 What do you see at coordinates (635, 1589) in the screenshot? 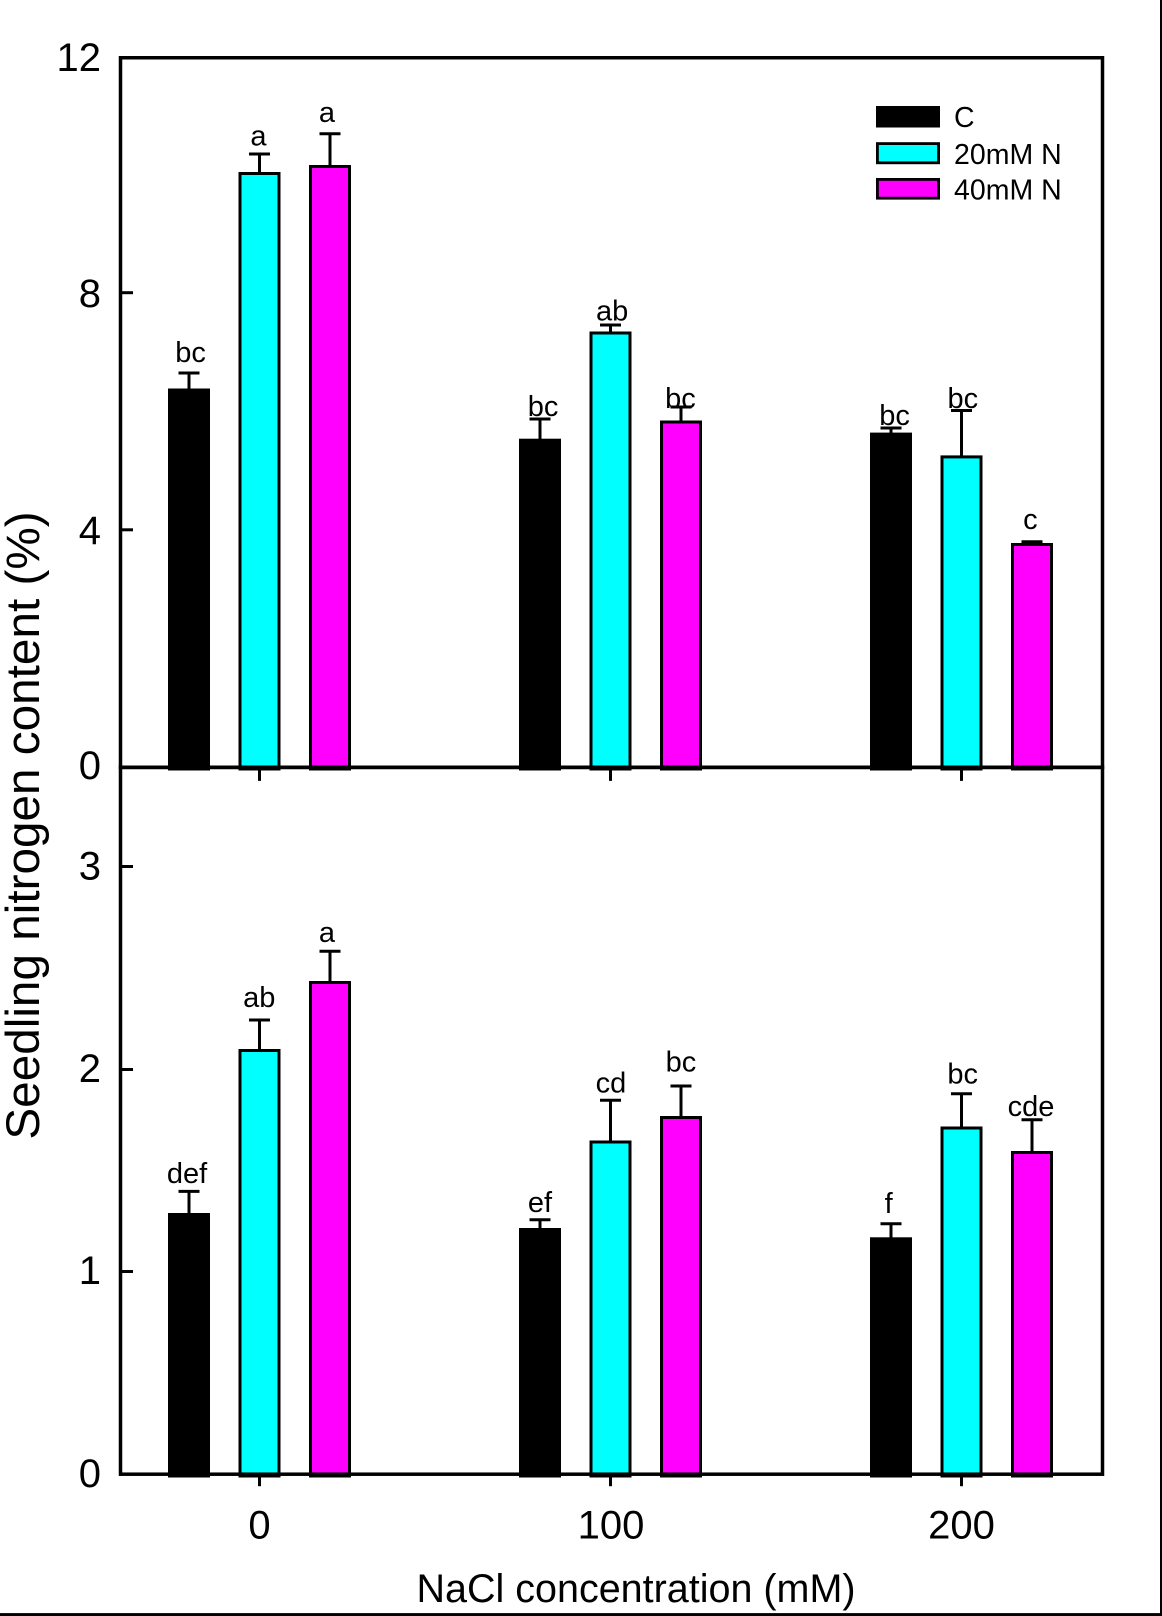
I see `svg-text: NaCl concentration (mM)` at bounding box center [635, 1589].